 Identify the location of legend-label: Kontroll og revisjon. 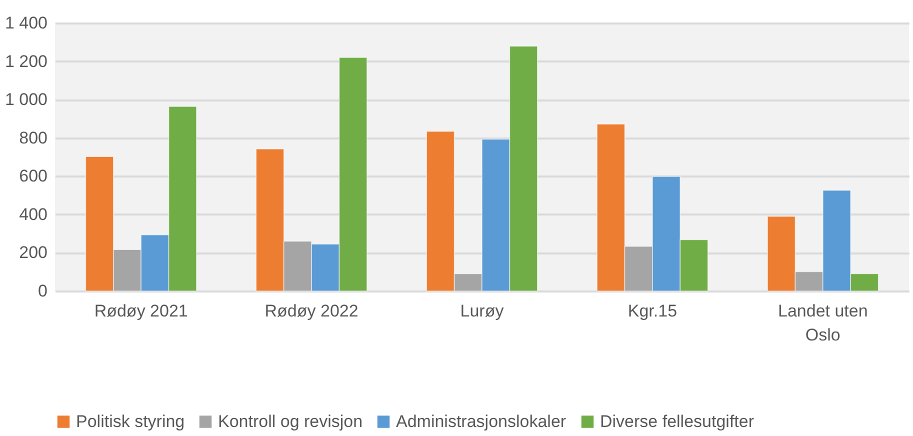
(290, 421).